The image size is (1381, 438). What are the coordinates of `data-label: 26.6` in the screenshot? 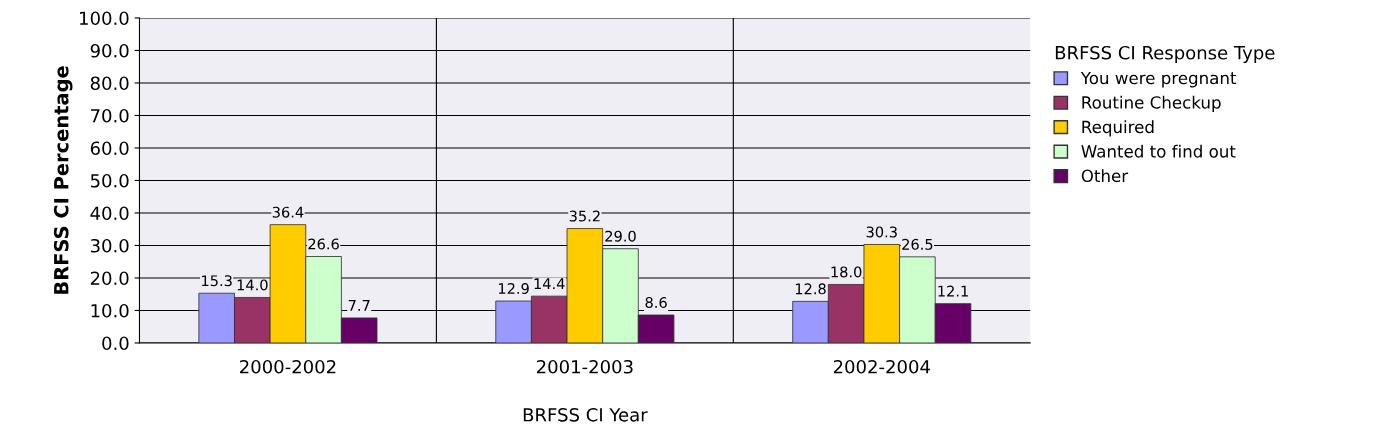 It's located at (323, 244).